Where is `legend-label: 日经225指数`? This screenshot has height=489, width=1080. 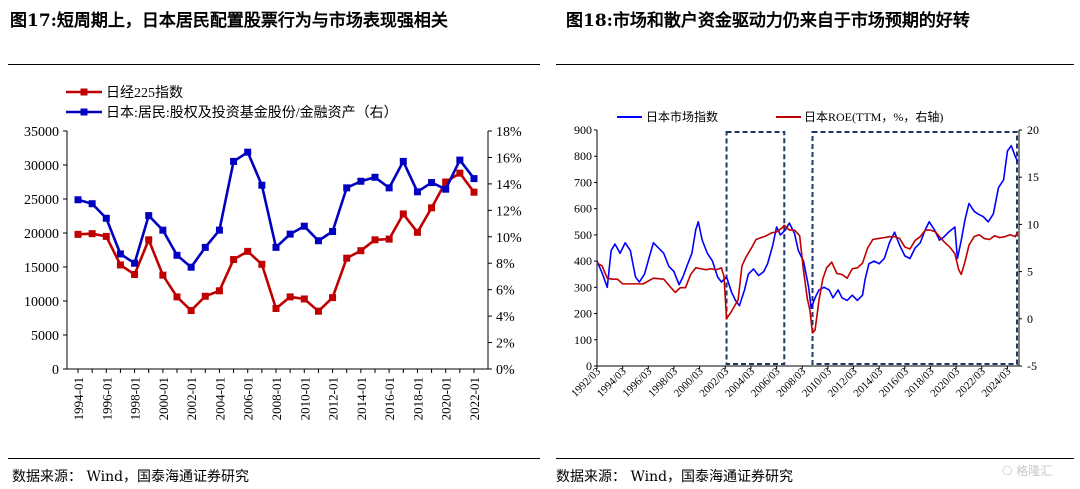
legend-label: 日经225指数 is located at coordinates (144, 93).